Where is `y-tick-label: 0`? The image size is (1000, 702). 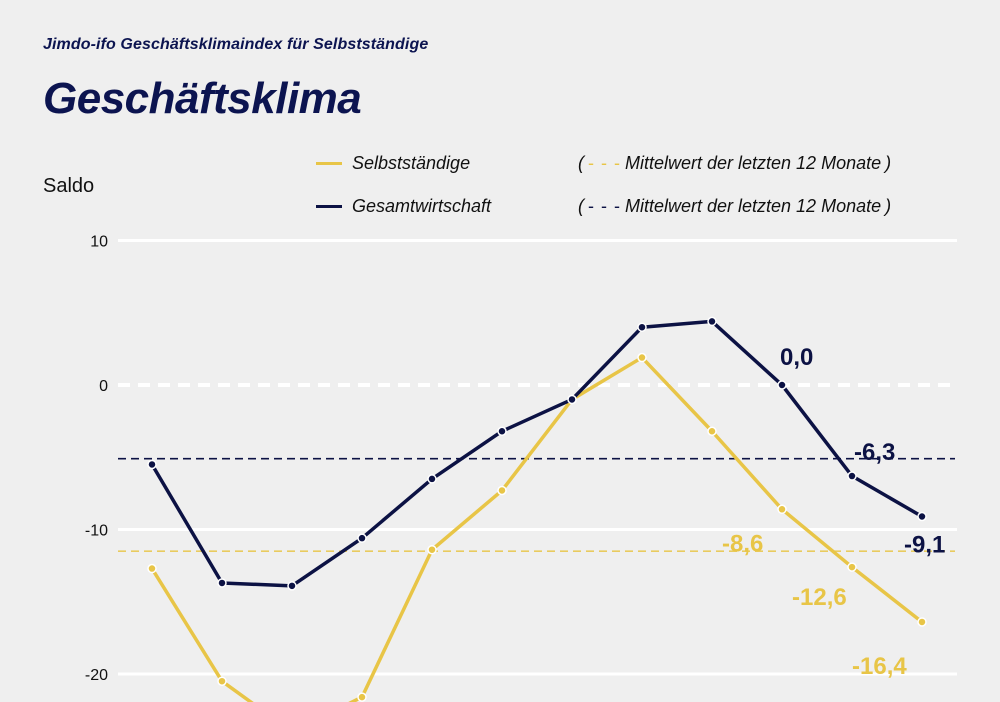 y-tick-label: 0 is located at coordinates (103, 386).